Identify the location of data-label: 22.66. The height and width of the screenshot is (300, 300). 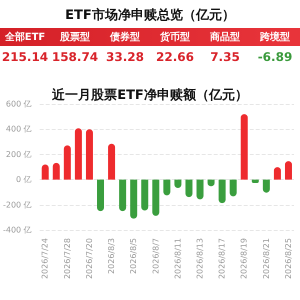
(175, 57).